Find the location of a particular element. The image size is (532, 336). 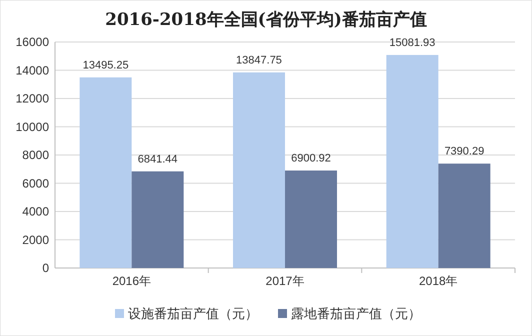

y-tick-label: 14000 is located at coordinates (33, 70).